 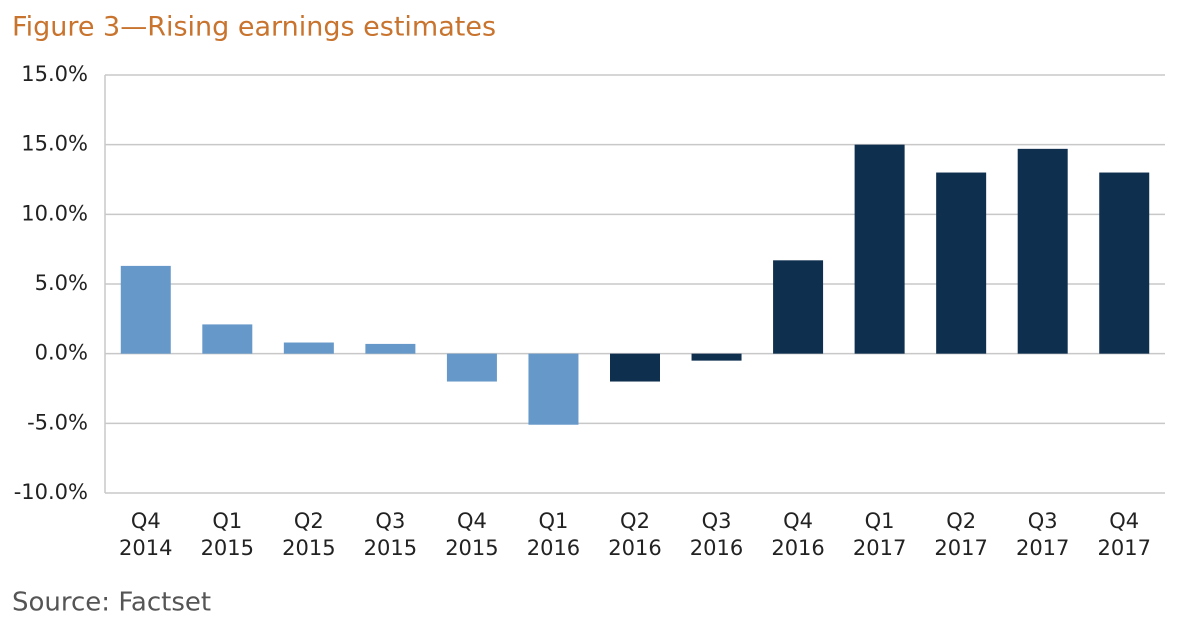 I want to click on x-tick-label: Q4 2016, so click(x=798, y=534).